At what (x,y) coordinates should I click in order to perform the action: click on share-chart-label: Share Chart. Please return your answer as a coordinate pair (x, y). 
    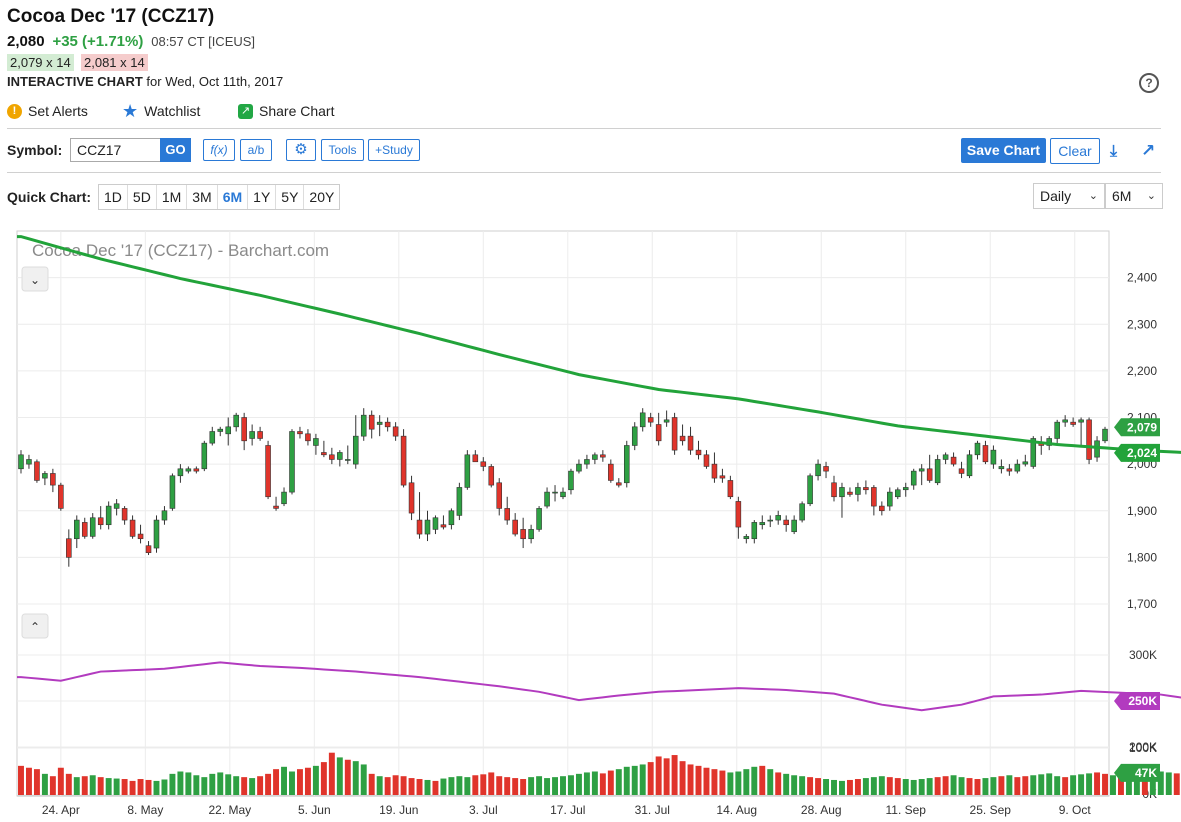
    Looking at the image, I should click on (297, 111).